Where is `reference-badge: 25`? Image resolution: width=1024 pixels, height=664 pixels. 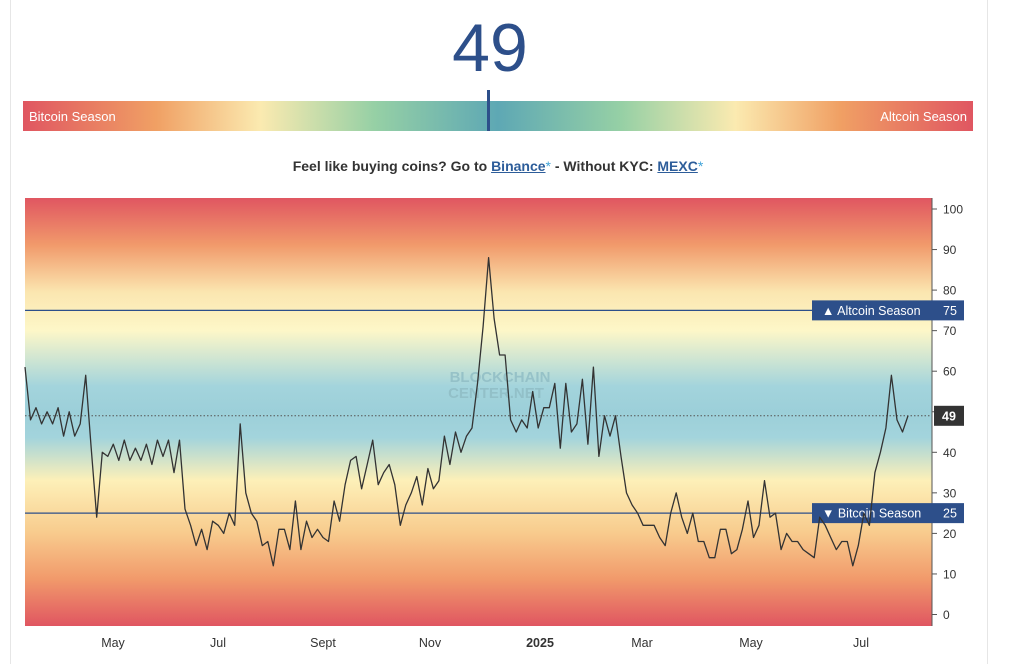 reference-badge: 25 is located at coordinates (950, 514).